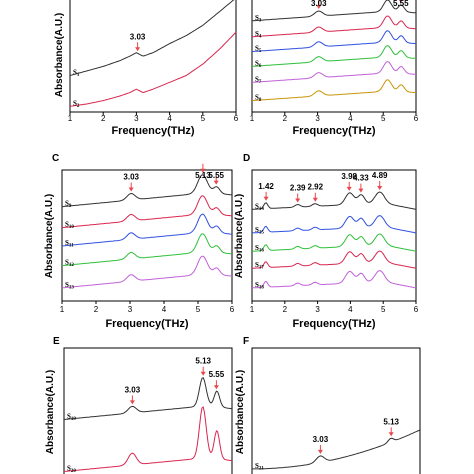  I want to click on peak-label-c-0: 3.03, so click(131, 177).